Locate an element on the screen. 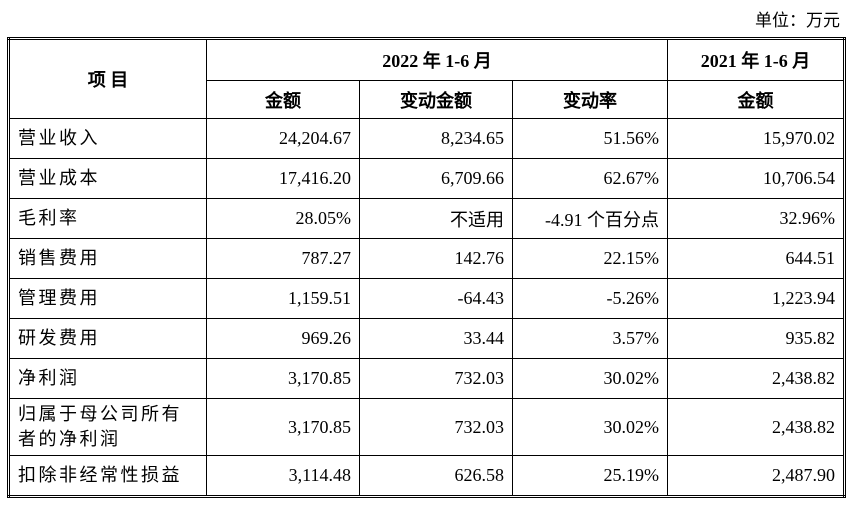 The height and width of the screenshot is (508, 848). cell: 25.19% is located at coordinates (590, 476).